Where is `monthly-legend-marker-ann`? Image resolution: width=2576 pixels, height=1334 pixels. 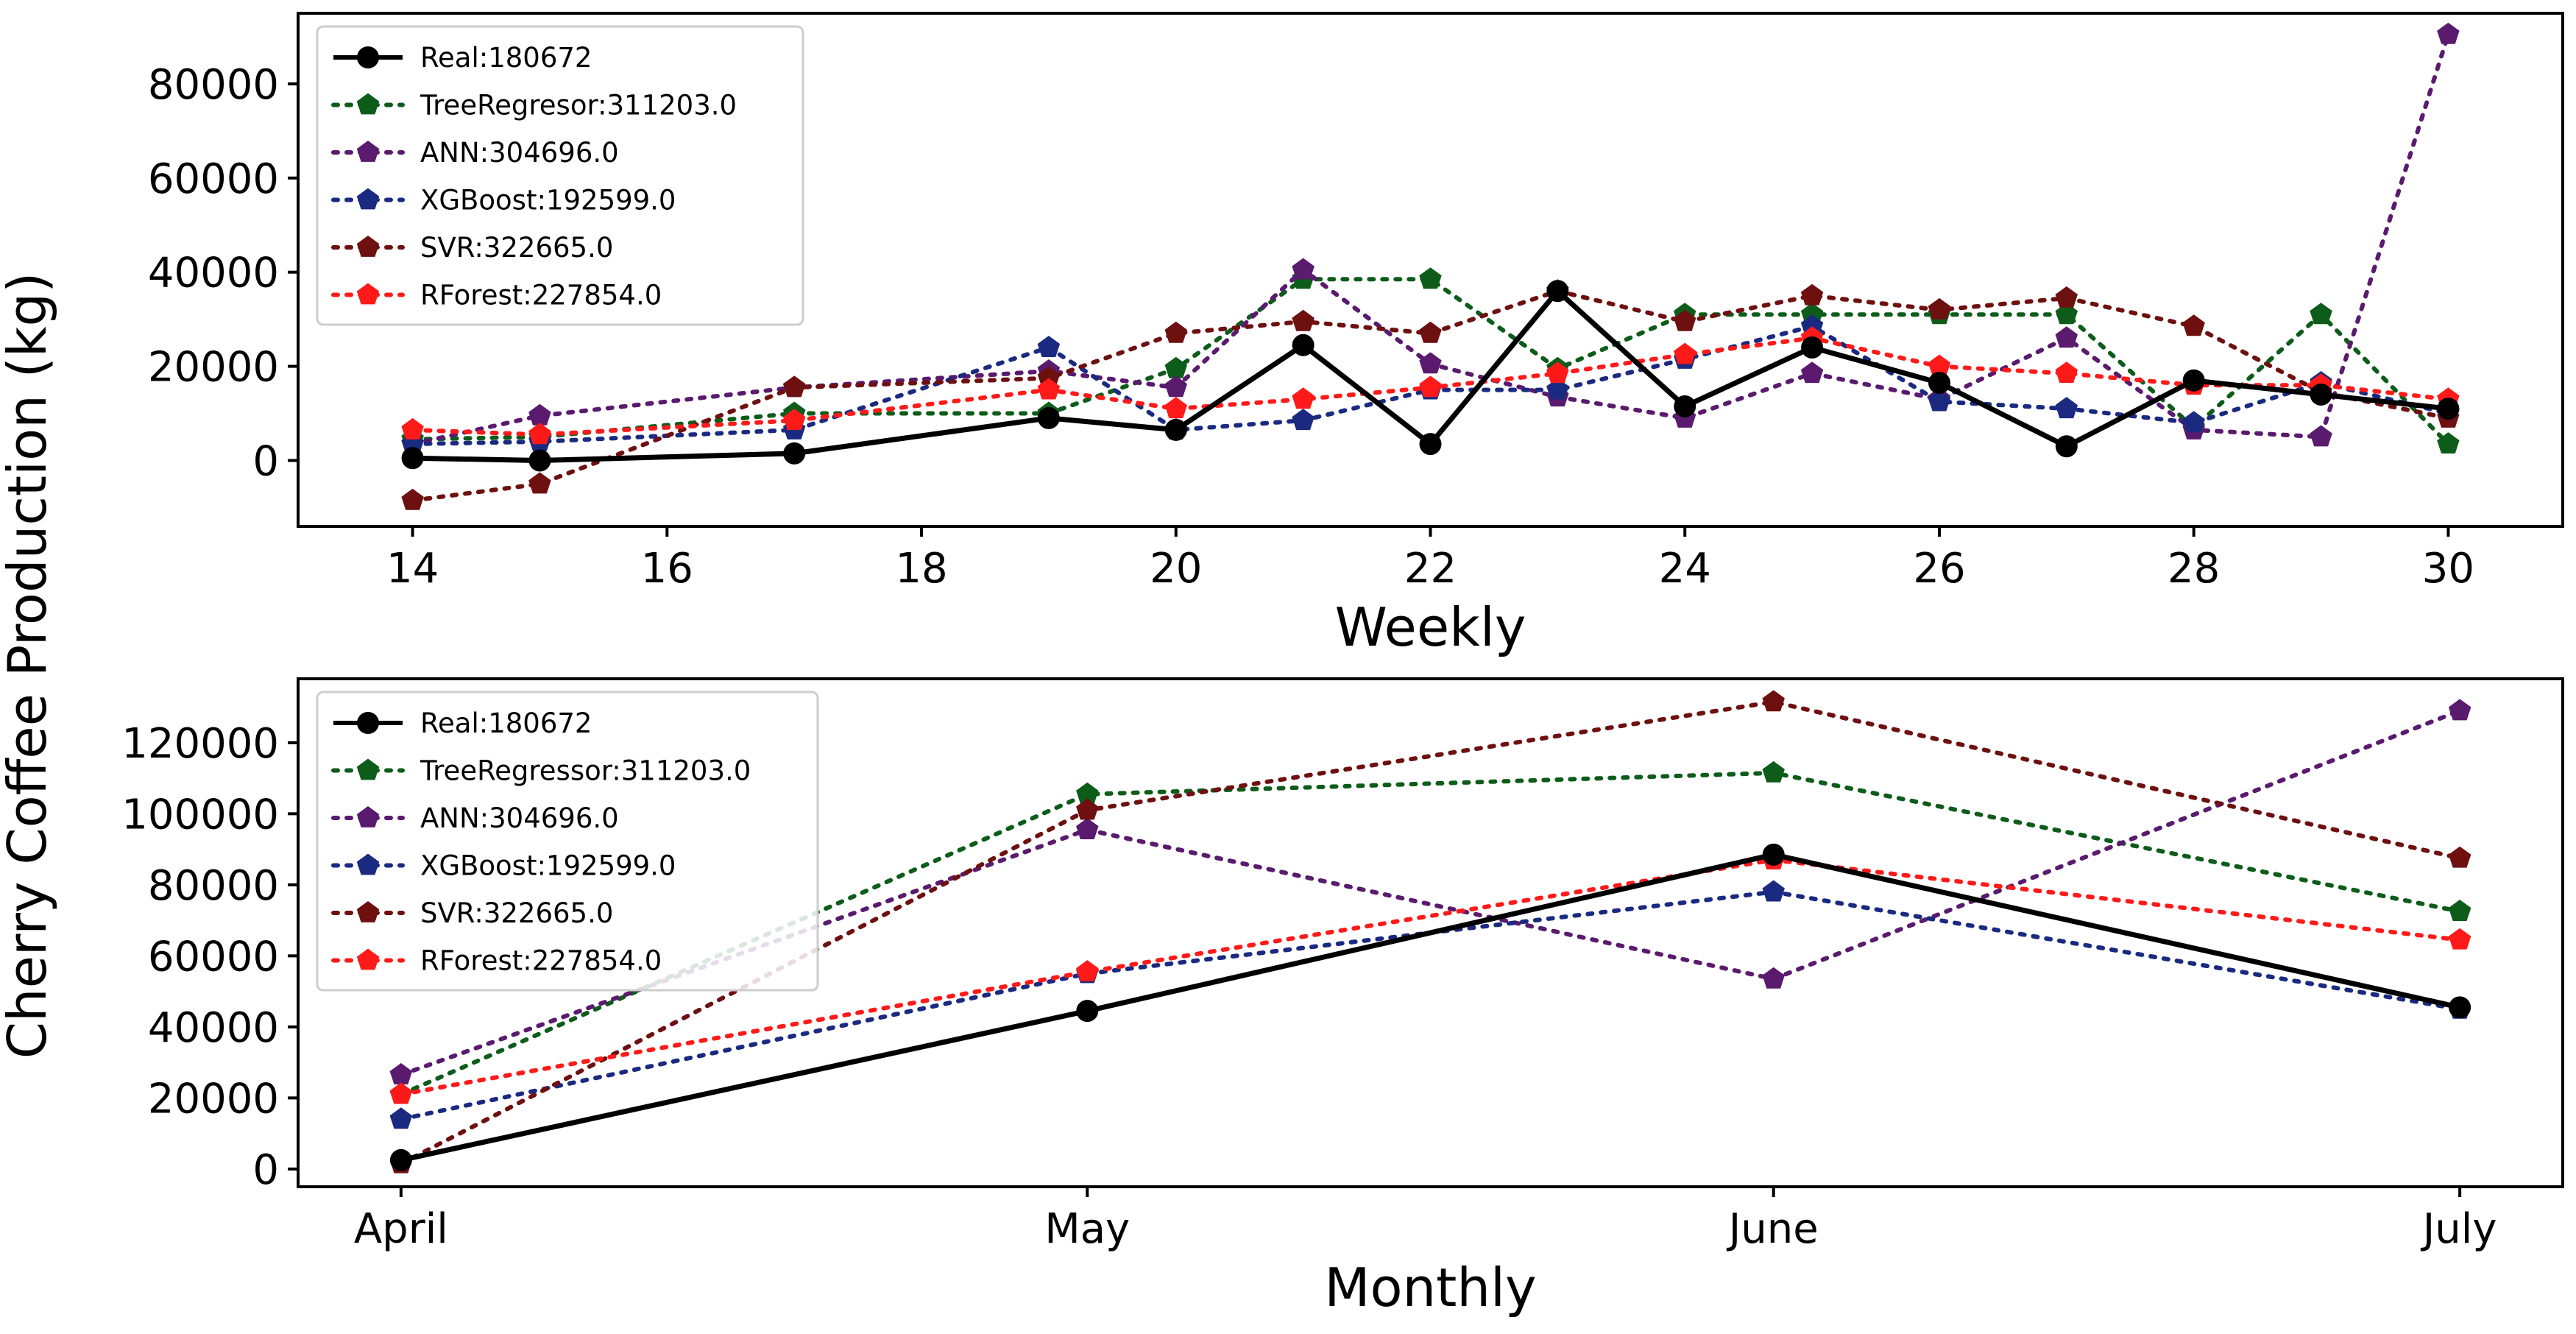
monthly-legend-marker-ann is located at coordinates (368, 816).